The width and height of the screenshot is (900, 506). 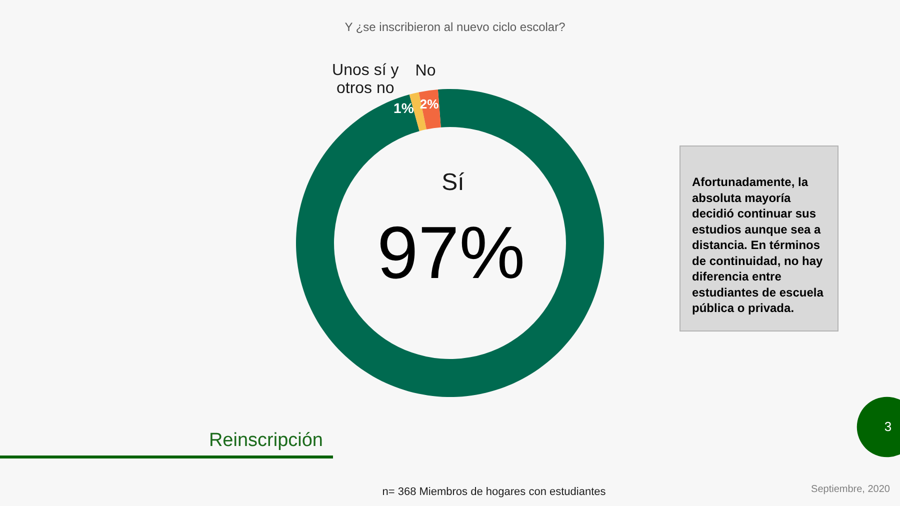 I want to click on text: 3, so click(x=888, y=426).